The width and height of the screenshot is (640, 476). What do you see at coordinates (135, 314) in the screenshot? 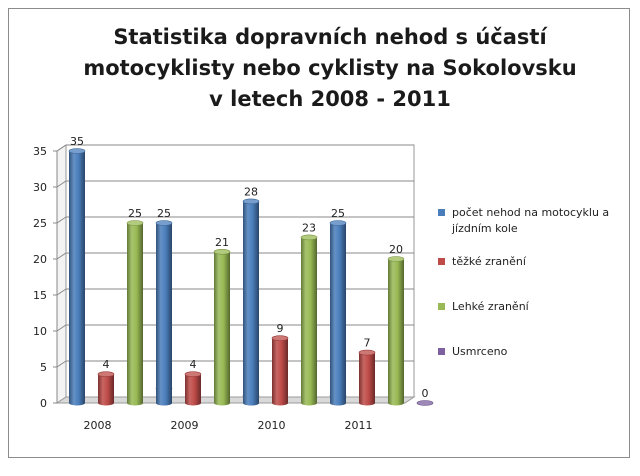
I see `bar-lehk-2008` at bounding box center [135, 314].